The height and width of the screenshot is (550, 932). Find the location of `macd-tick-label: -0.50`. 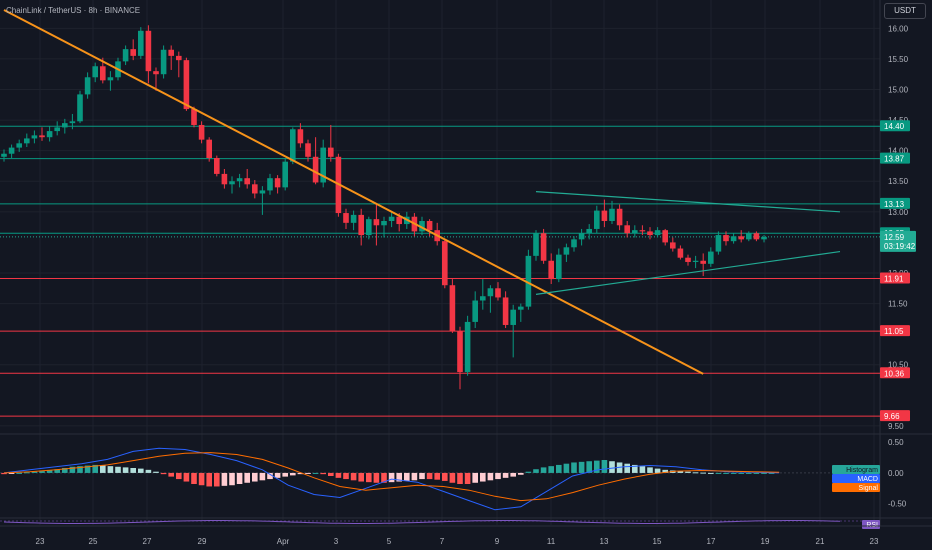

macd-tick-label: -0.50 is located at coordinates (897, 504).